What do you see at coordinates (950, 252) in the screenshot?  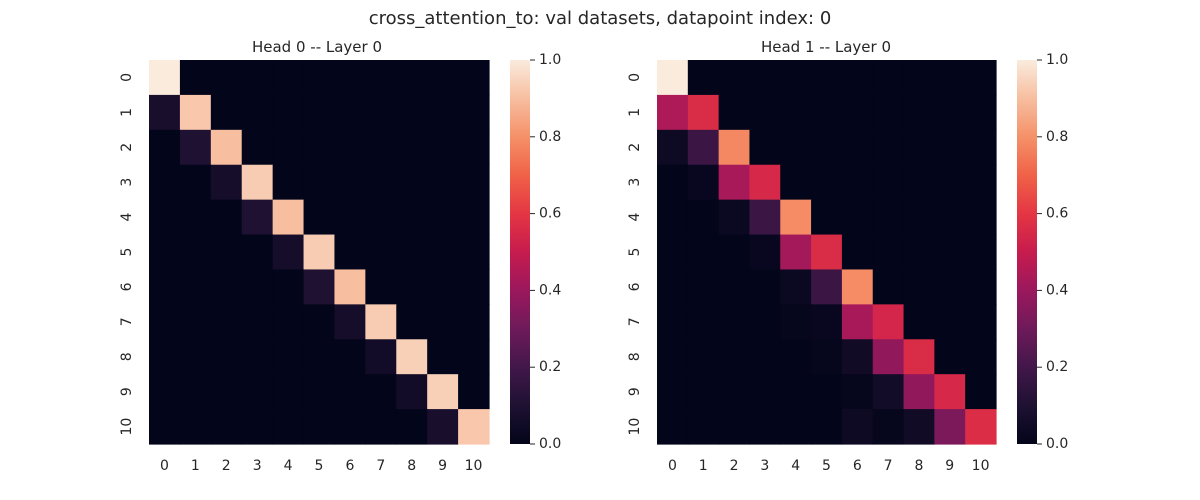 I see `heatmap-cell-r5-c9` at bounding box center [950, 252].